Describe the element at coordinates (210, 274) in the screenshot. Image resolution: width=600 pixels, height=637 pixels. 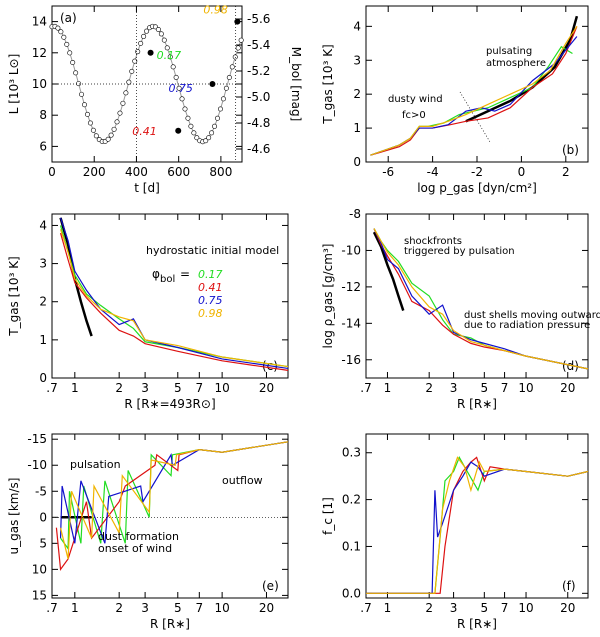
I see `legend-entry-0.17: 0.17` at that location.